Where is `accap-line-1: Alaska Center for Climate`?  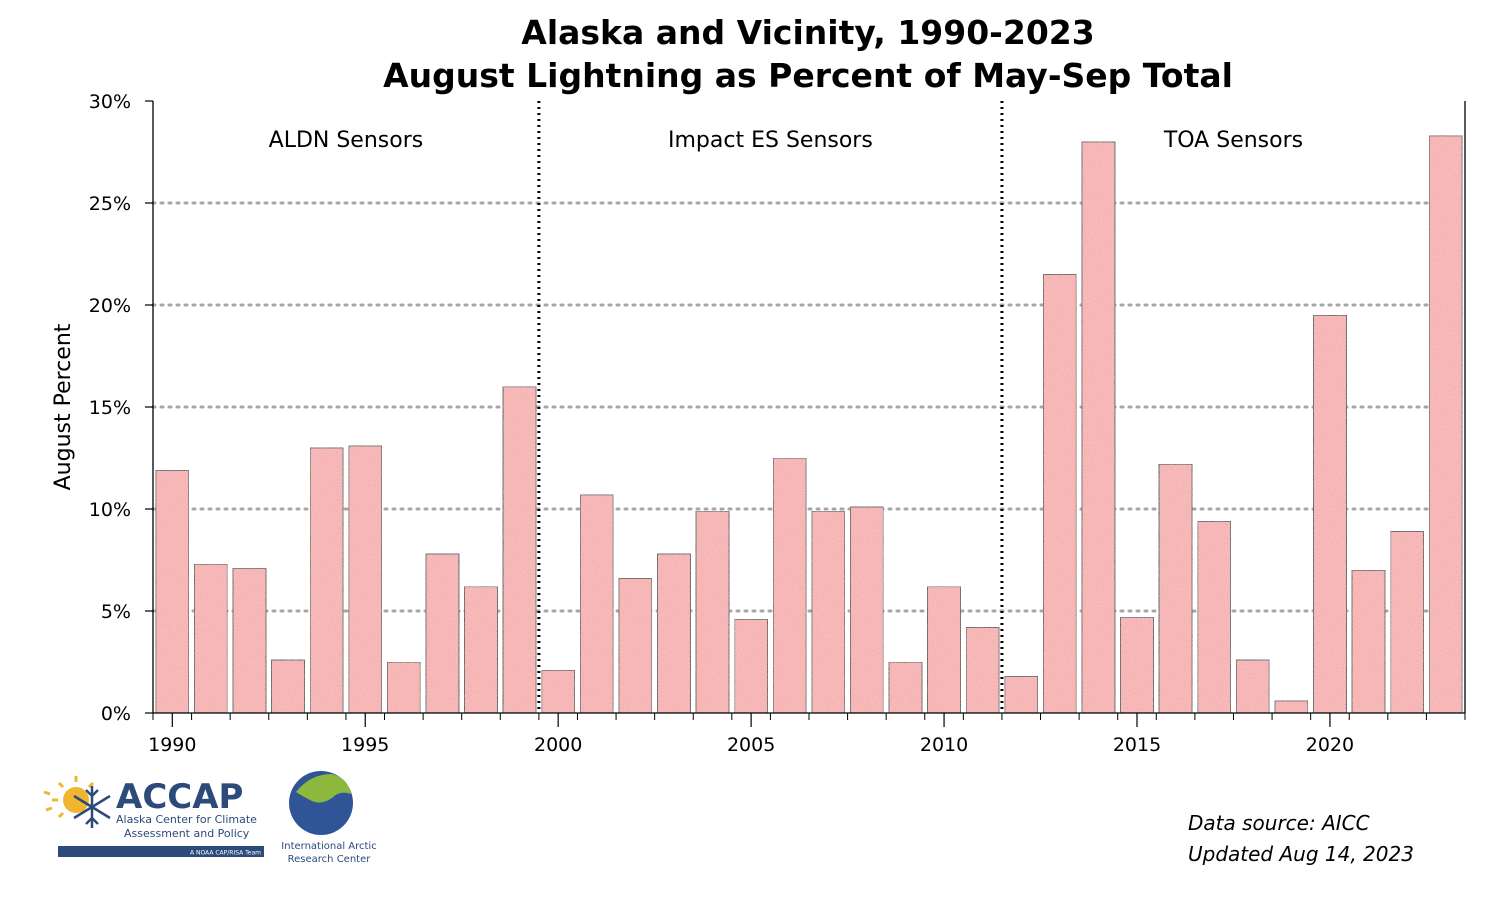
accap-line-1: Alaska Center for Climate is located at coordinates (186, 819).